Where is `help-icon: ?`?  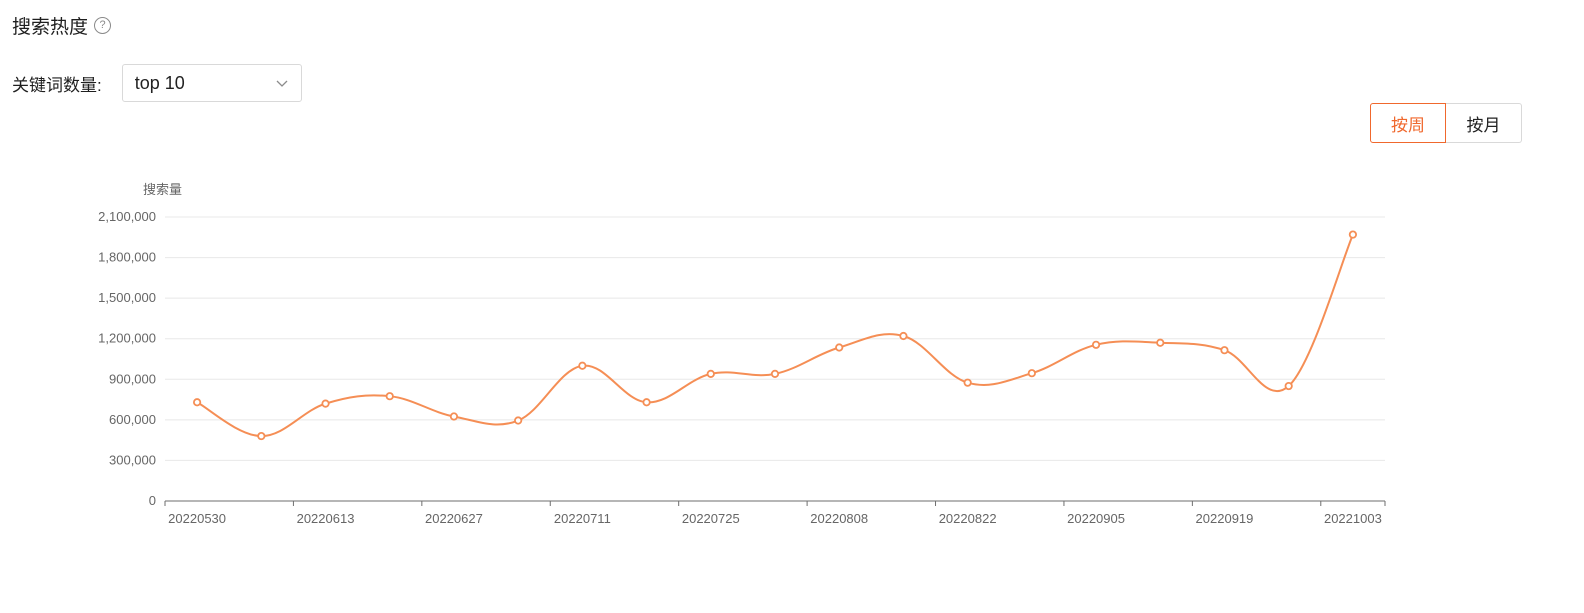 help-icon: ? is located at coordinates (103, 25).